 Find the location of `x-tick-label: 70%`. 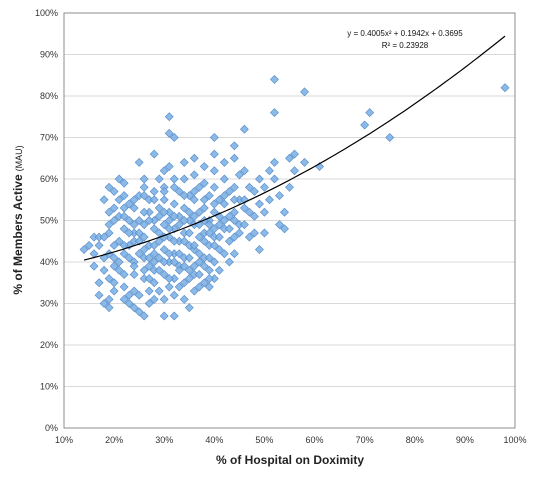

x-tick-label: 70% is located at coordinates (365, 440).